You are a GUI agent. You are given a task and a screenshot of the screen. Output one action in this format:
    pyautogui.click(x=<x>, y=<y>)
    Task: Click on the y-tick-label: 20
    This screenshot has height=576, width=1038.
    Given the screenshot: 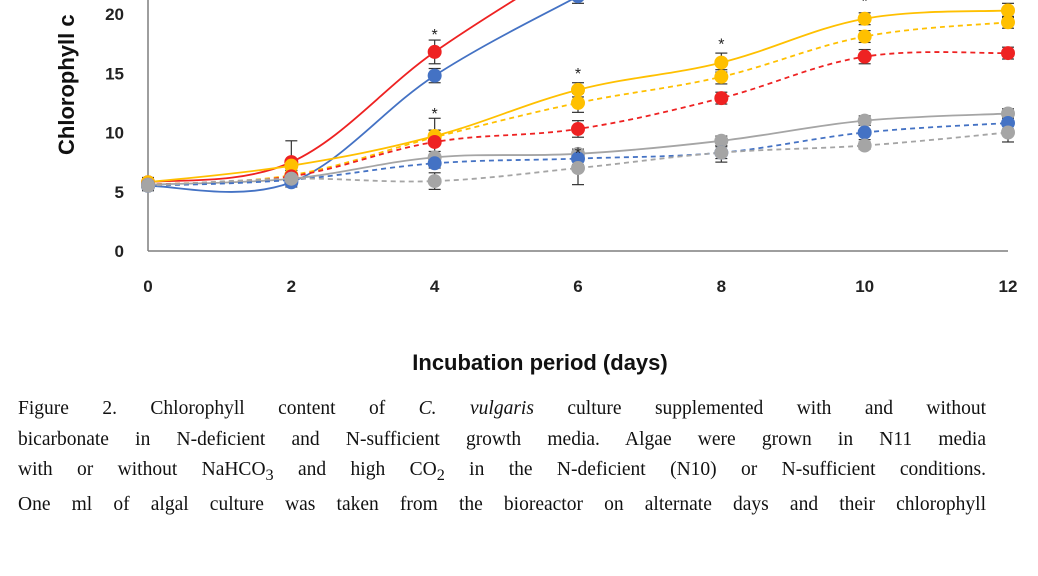 What is the action you would take?
    pyautogui.click(x=114, y=14)
    